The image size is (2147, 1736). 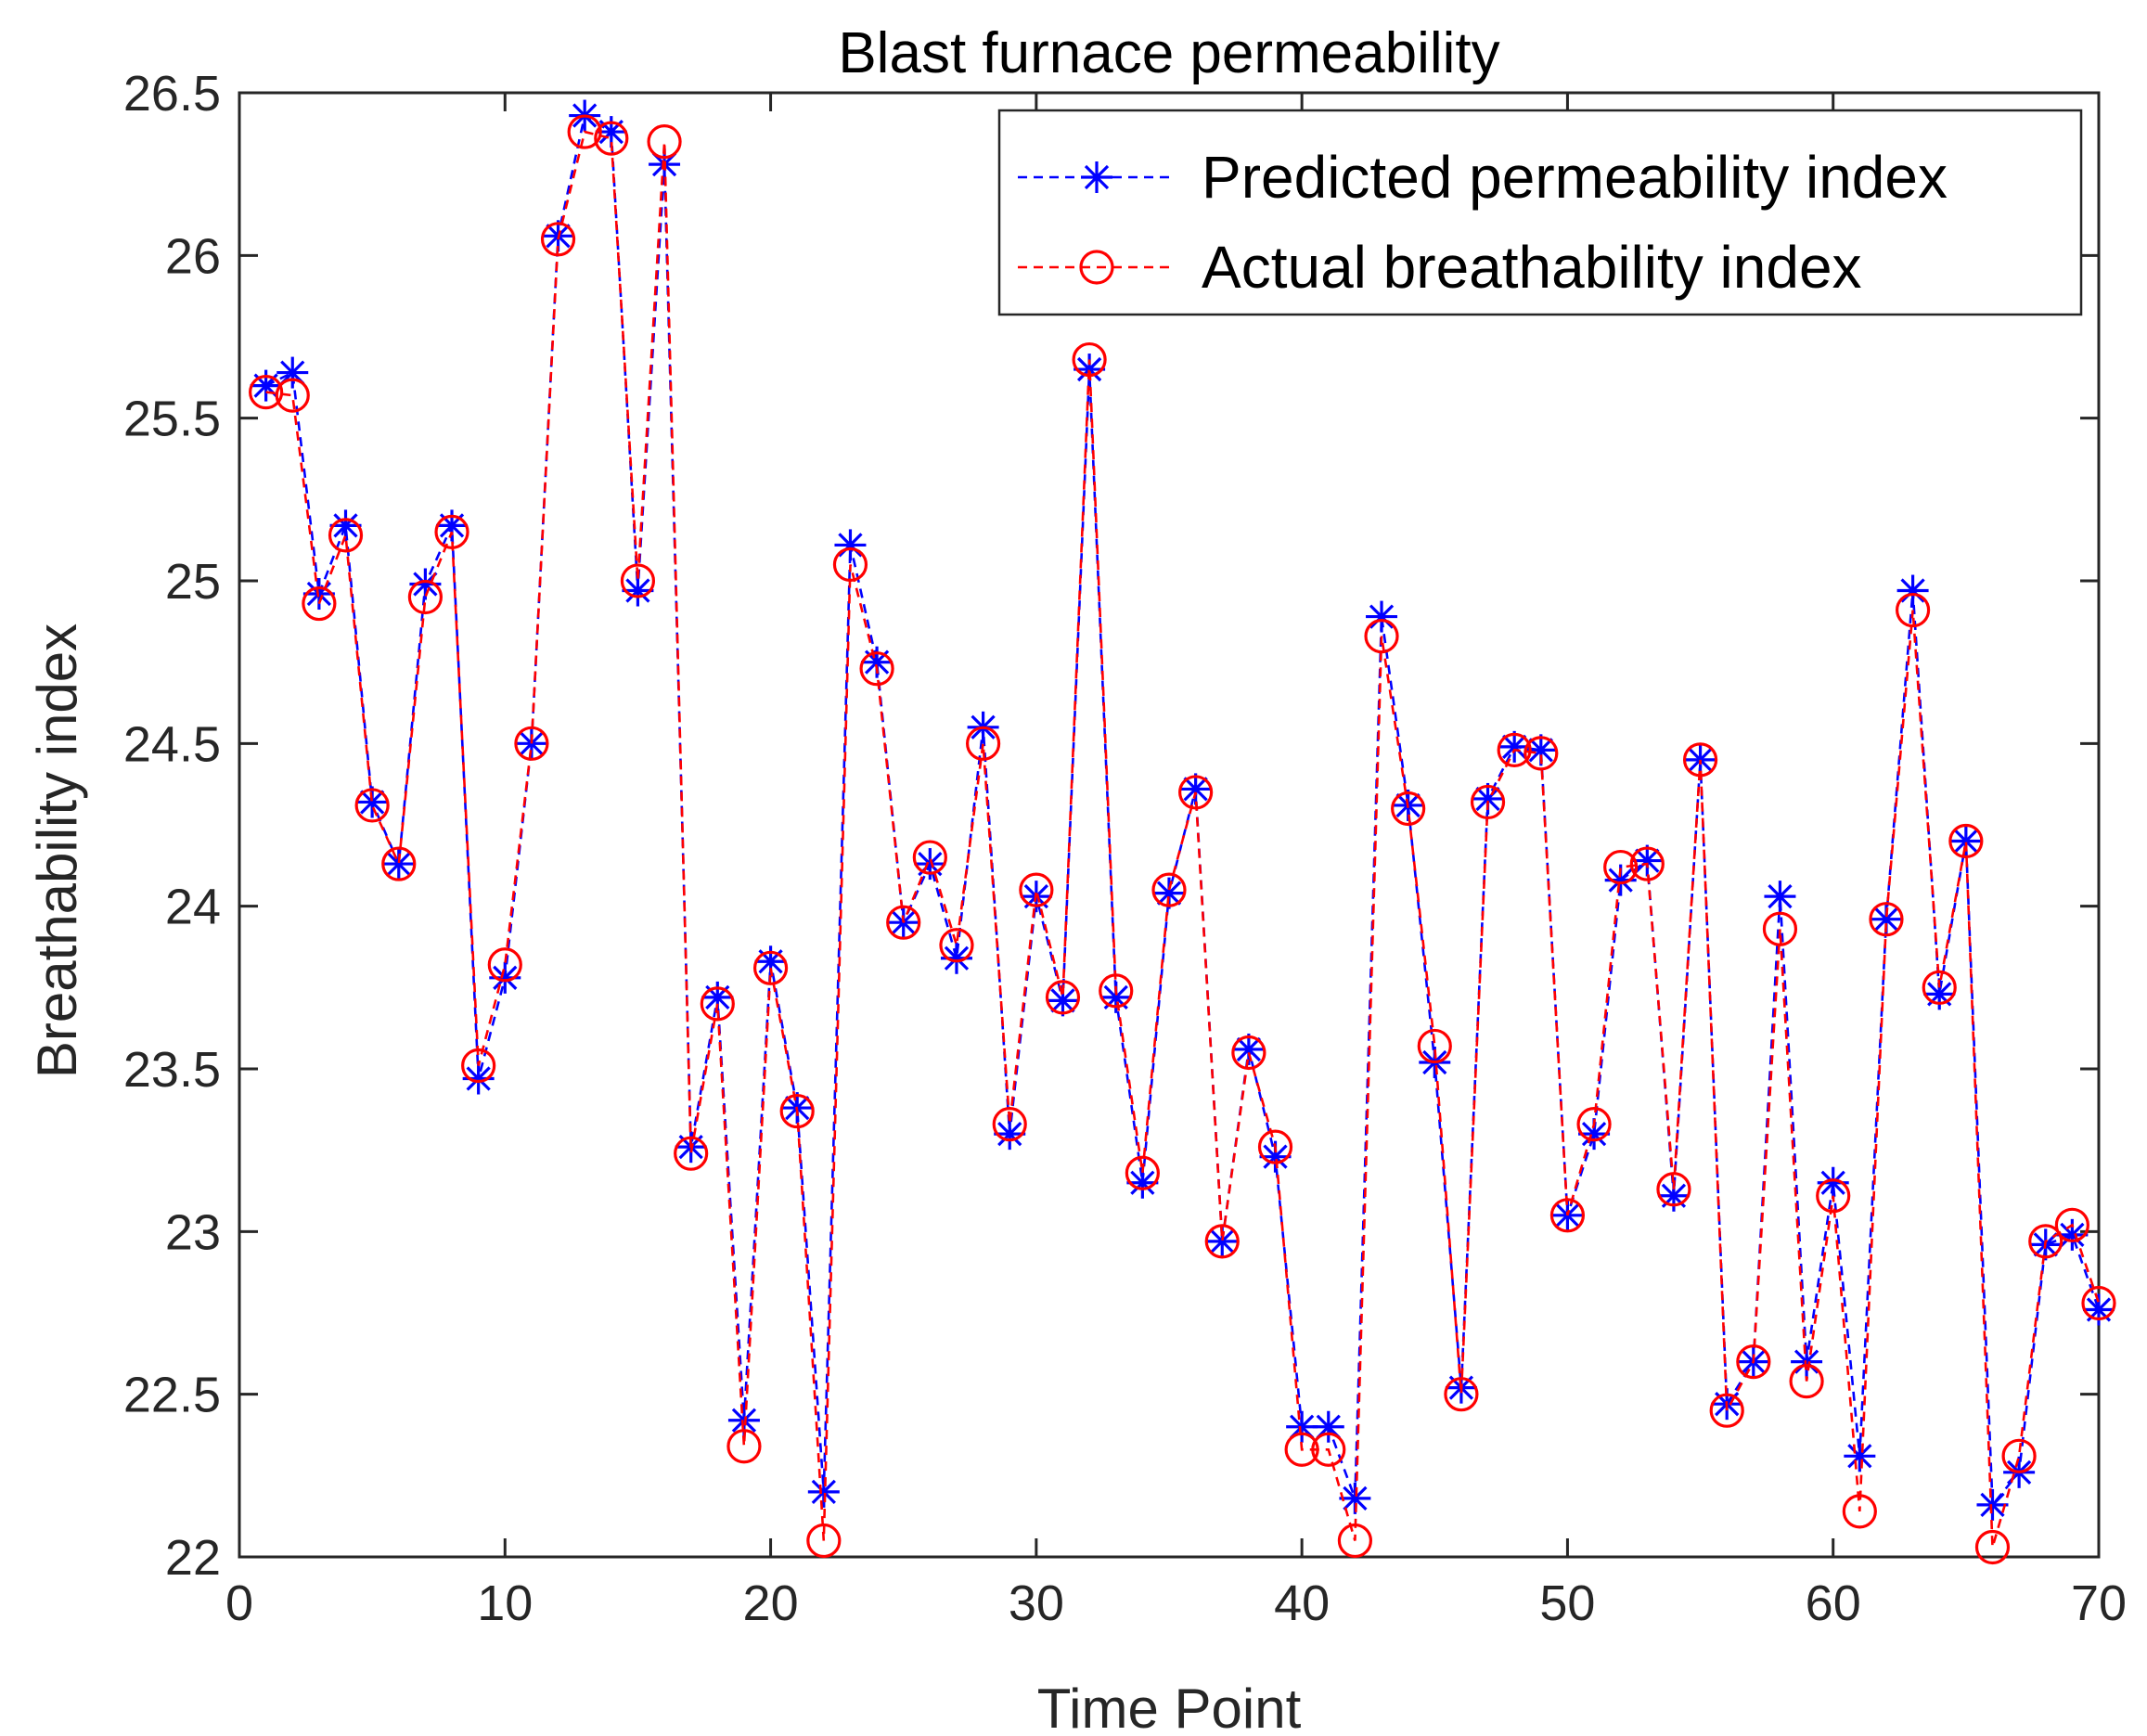 I want to click on x-tick-label: 70, so click(x=2099, y=1603).